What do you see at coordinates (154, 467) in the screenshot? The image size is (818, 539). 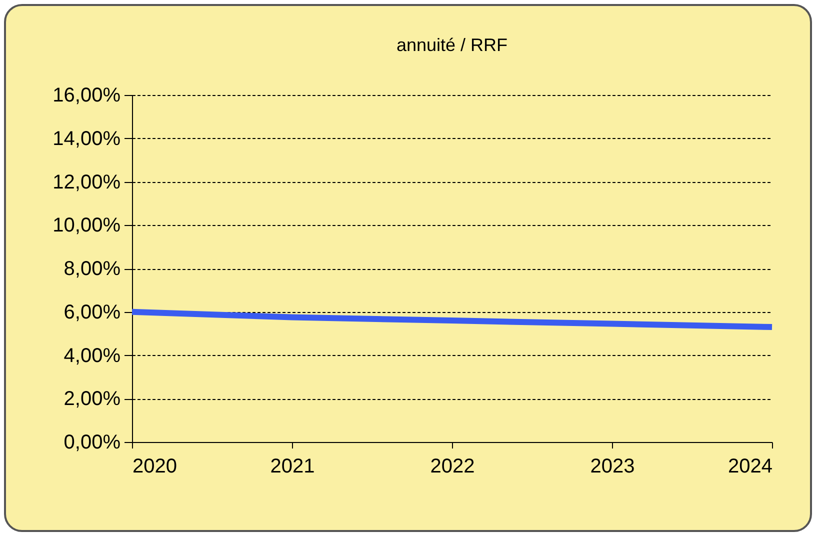 I see `x-tick-label: 2020` at bounding box center [154, 467].